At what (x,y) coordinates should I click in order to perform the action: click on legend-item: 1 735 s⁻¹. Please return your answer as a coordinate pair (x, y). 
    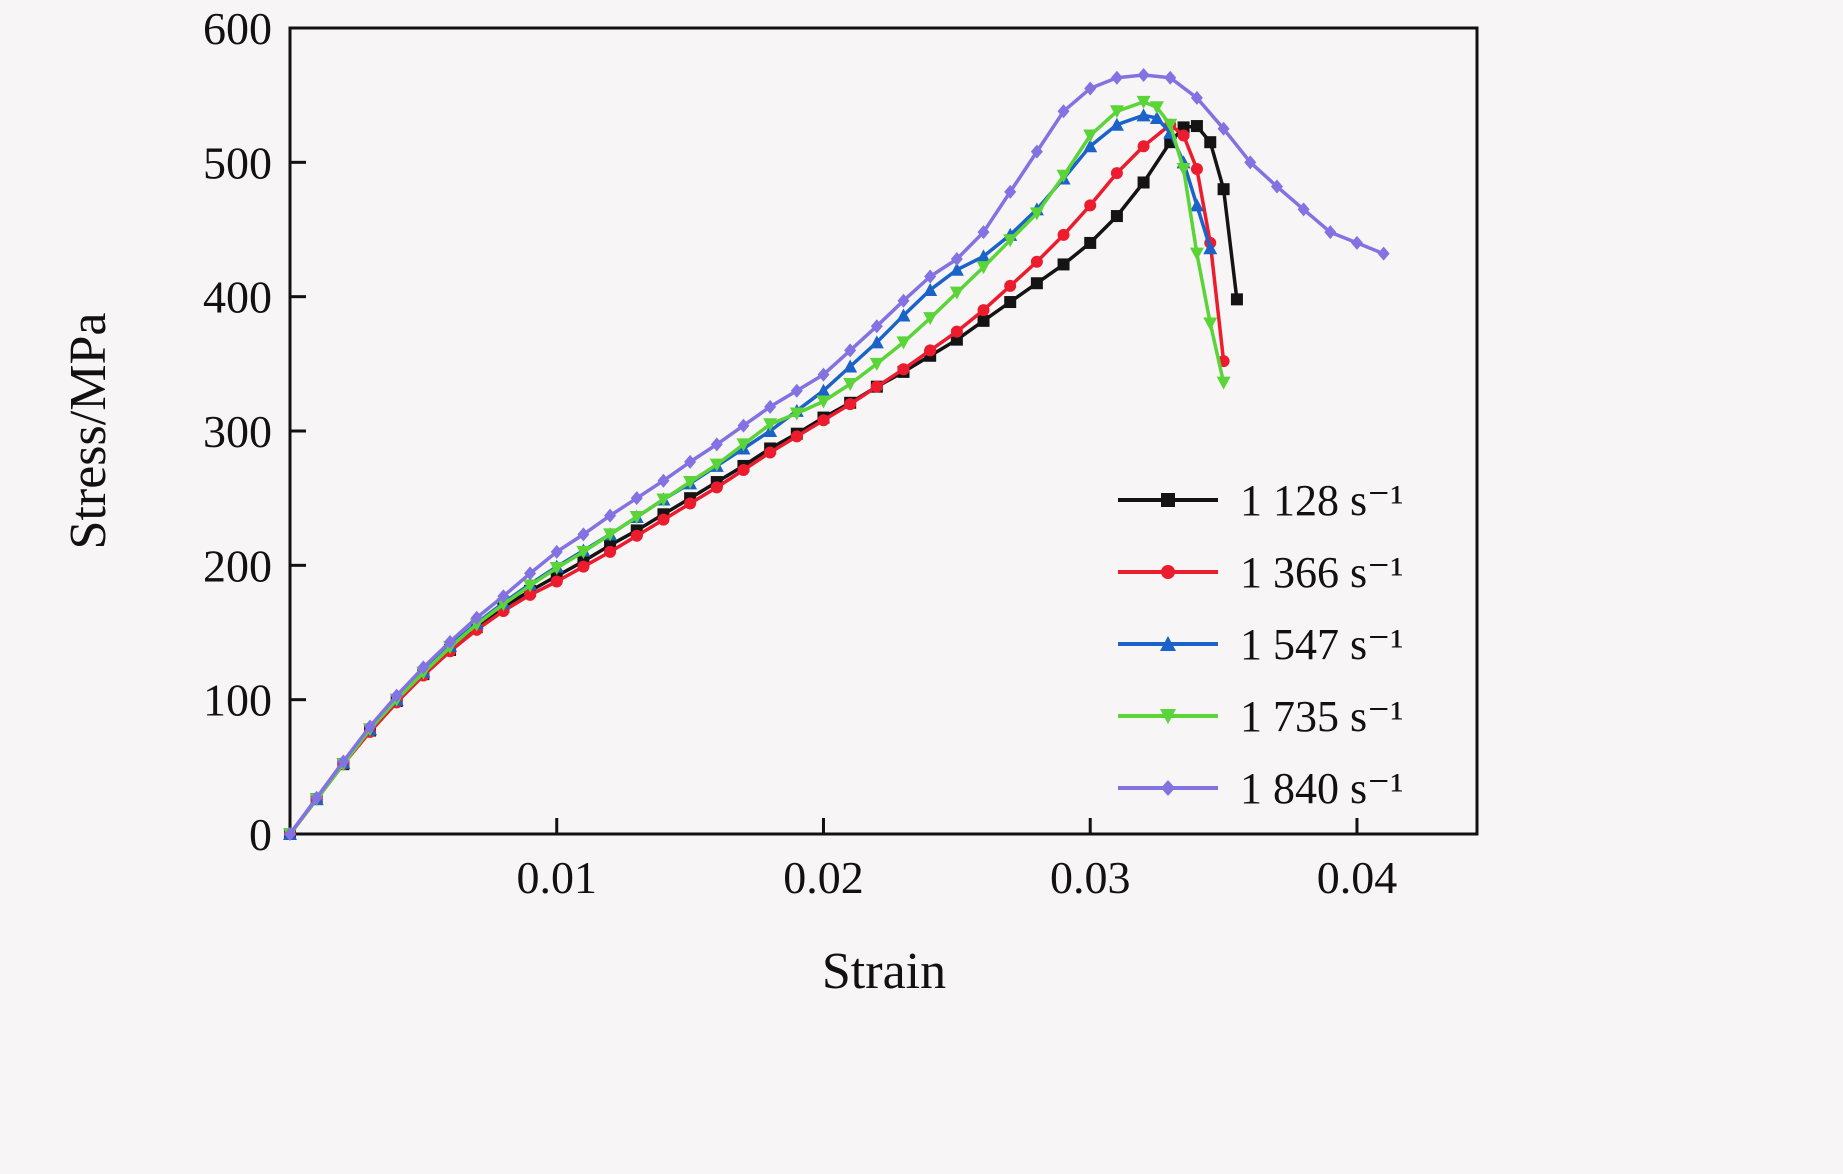
    Looking at the image, I should click on (1261, 716).